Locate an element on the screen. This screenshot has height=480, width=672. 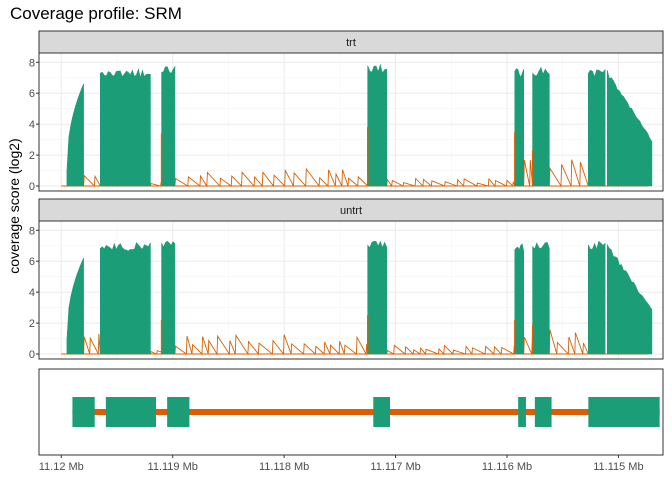
facet-label-untrt: untrt is located at coordinates (351, 211).